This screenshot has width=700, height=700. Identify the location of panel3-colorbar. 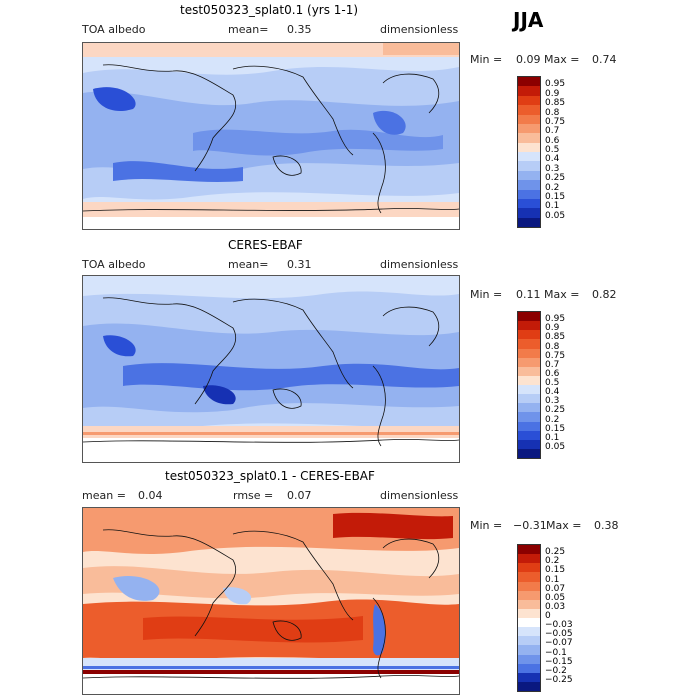
(529, 618).